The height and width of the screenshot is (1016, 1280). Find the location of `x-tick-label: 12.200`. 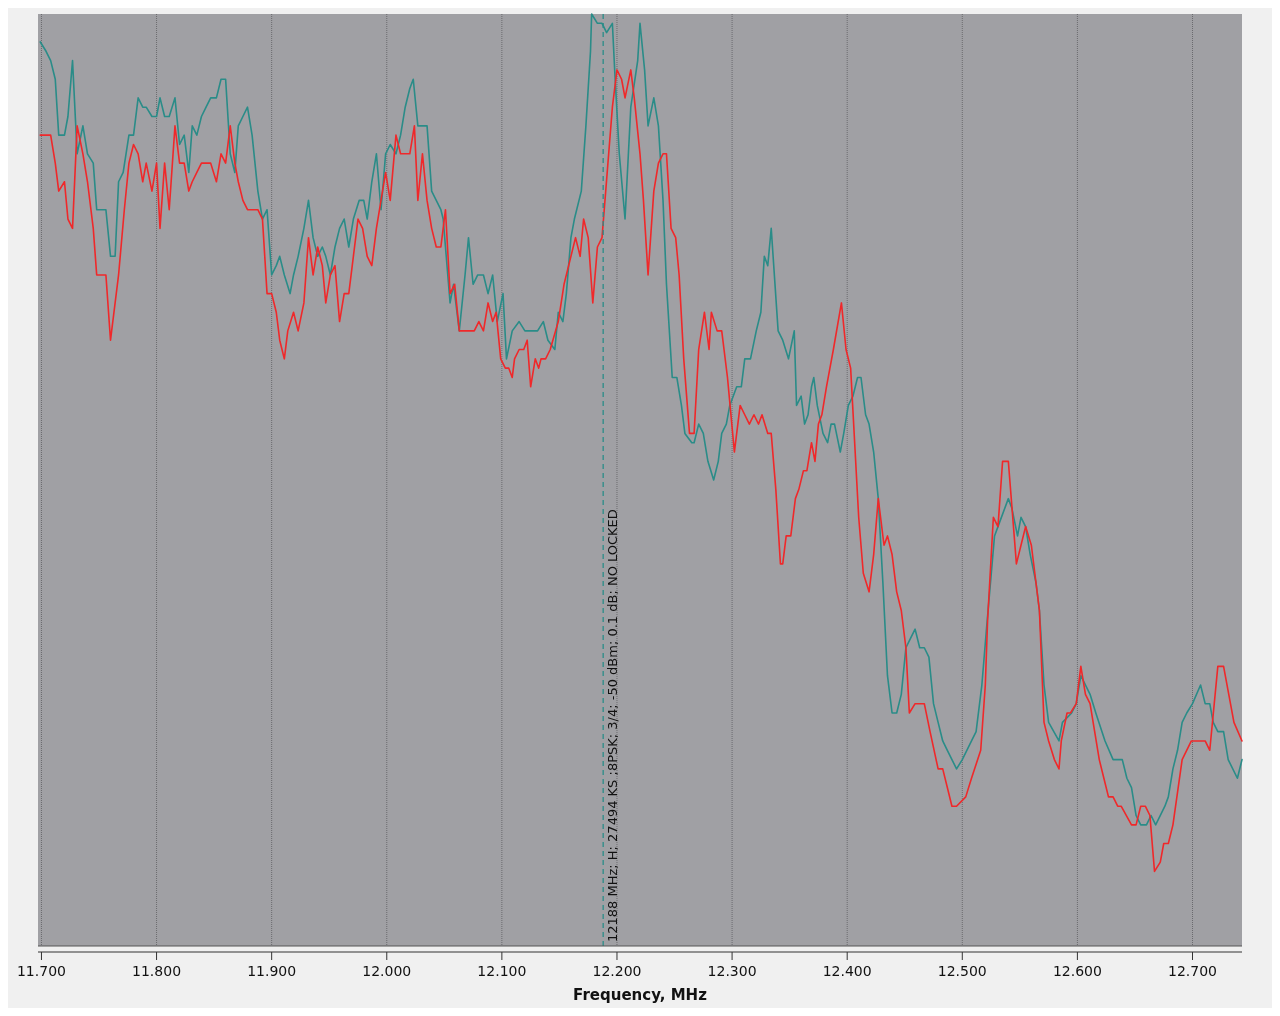

x-tick-label: 12.200 is located at coordinates (617, 971).